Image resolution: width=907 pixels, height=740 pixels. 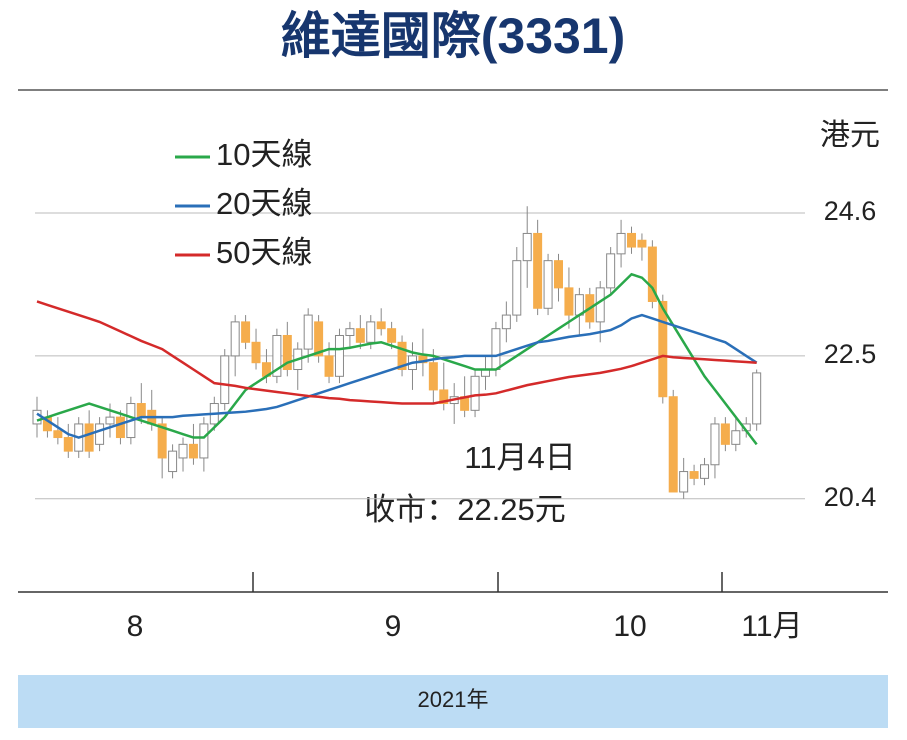 What do you see at coordinates (453, 36) in the screenshot?
I see `chart-title: 維達國際(3331)` at bounding box center [453, 36].